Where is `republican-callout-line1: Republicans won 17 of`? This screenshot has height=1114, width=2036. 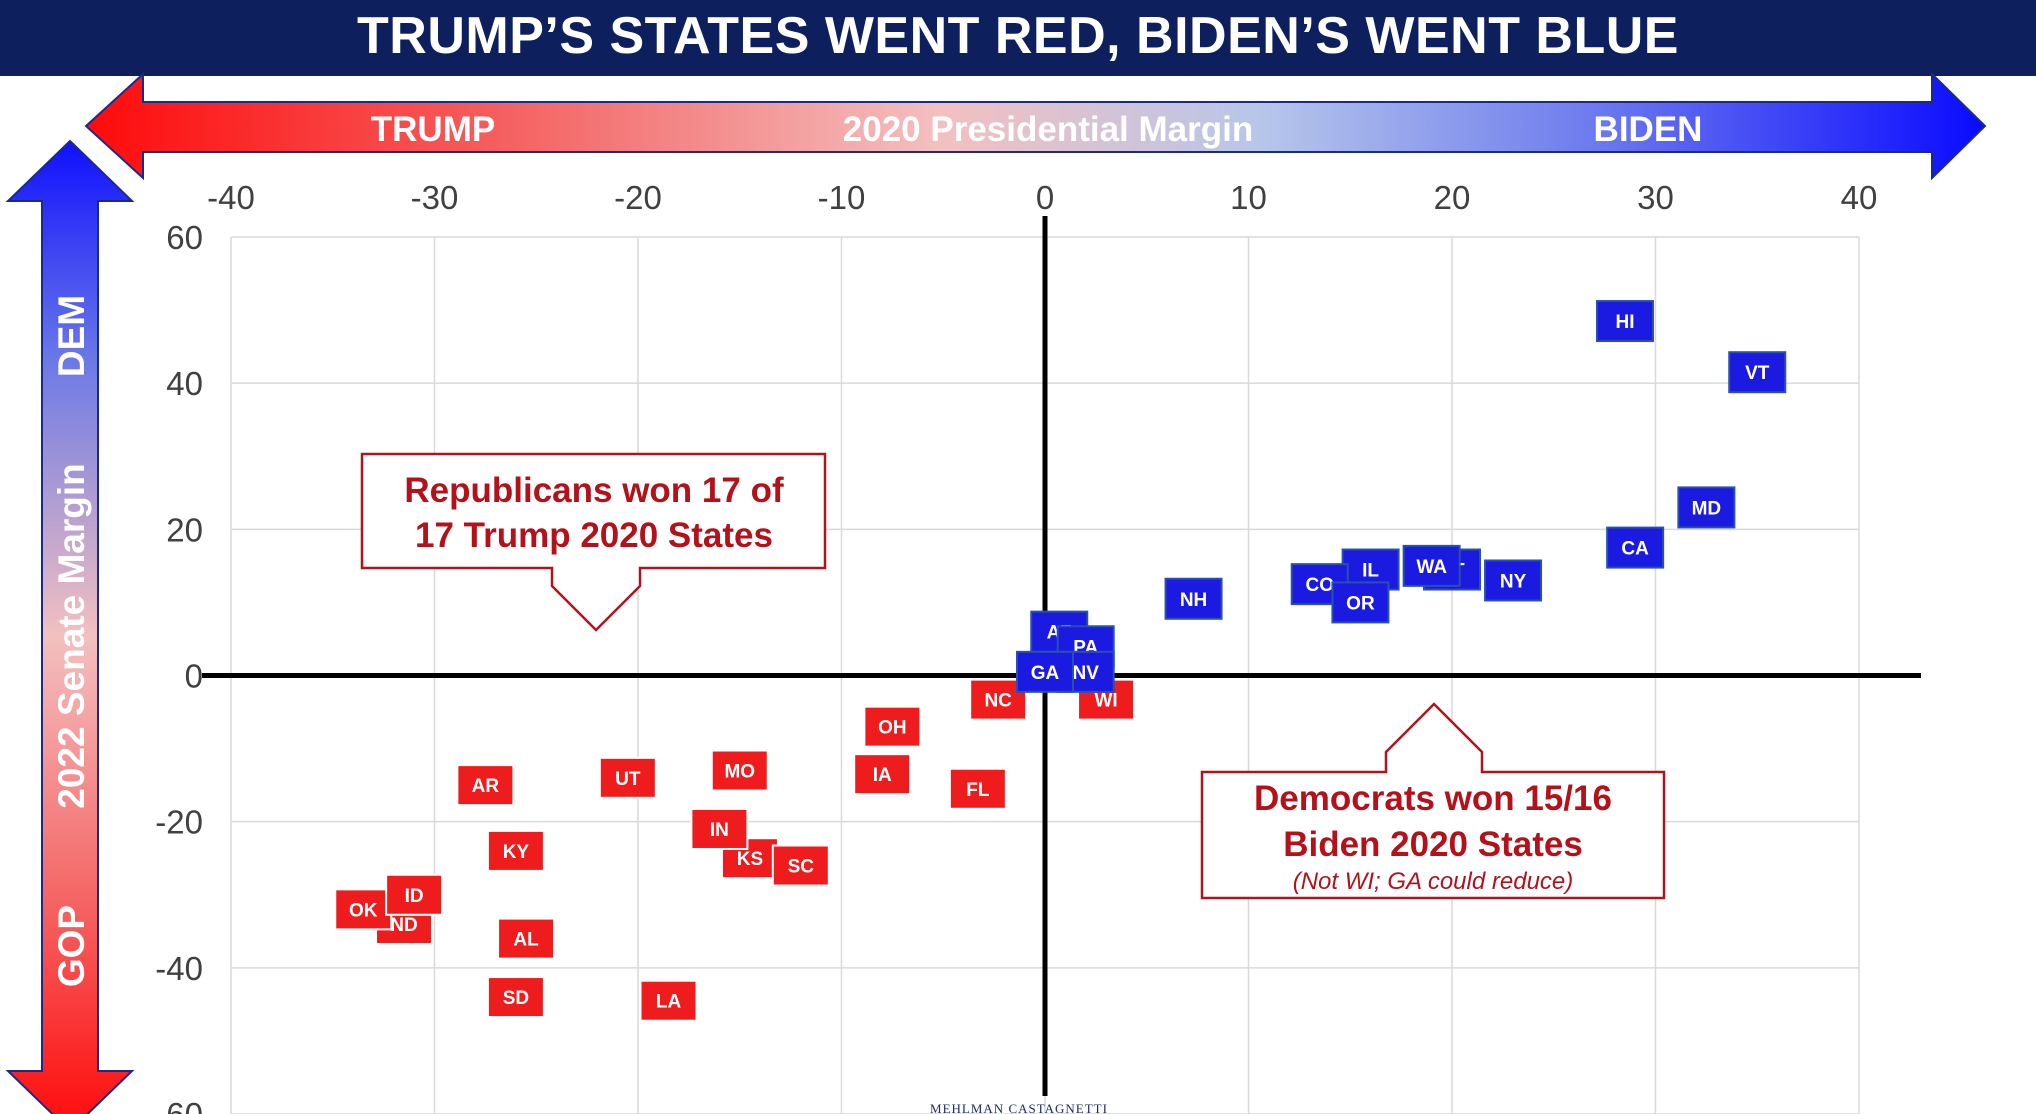 republican-callout-line1: Republicans won 17 of is located at coordinates (594, 490).